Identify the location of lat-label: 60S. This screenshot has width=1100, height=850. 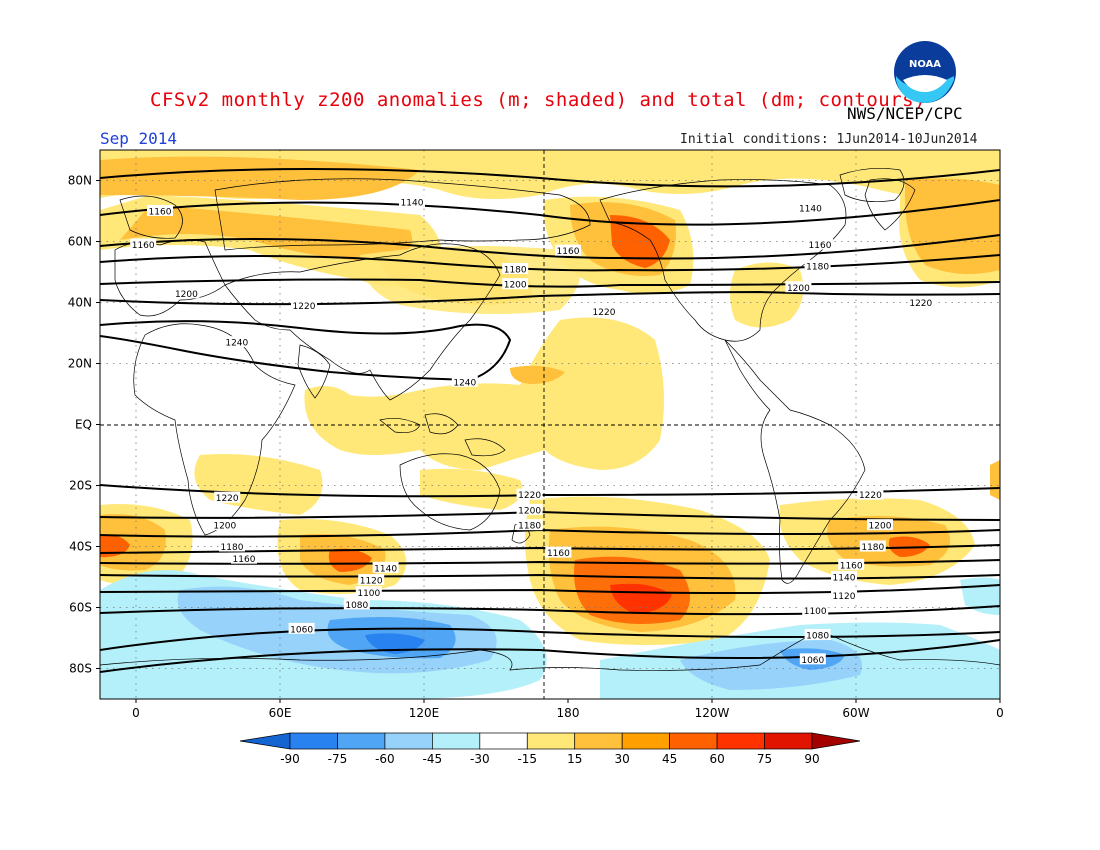
(80, 608).